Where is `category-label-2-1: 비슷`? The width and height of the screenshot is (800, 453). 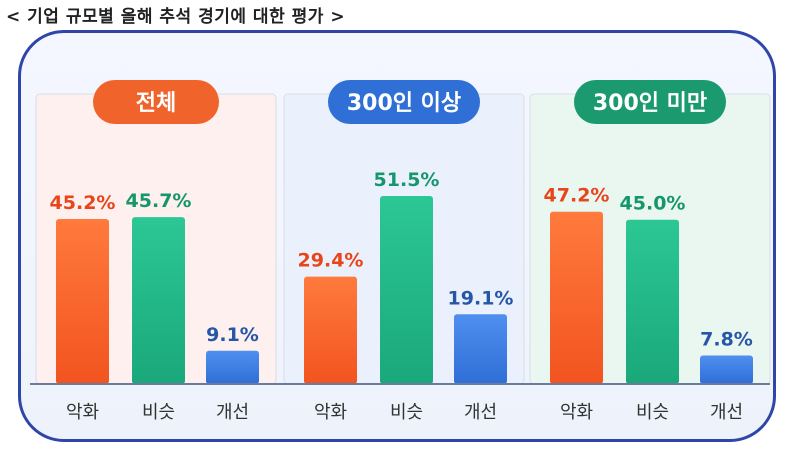
category-label-2-1: 비슷 is located at coordinates (652, 412).